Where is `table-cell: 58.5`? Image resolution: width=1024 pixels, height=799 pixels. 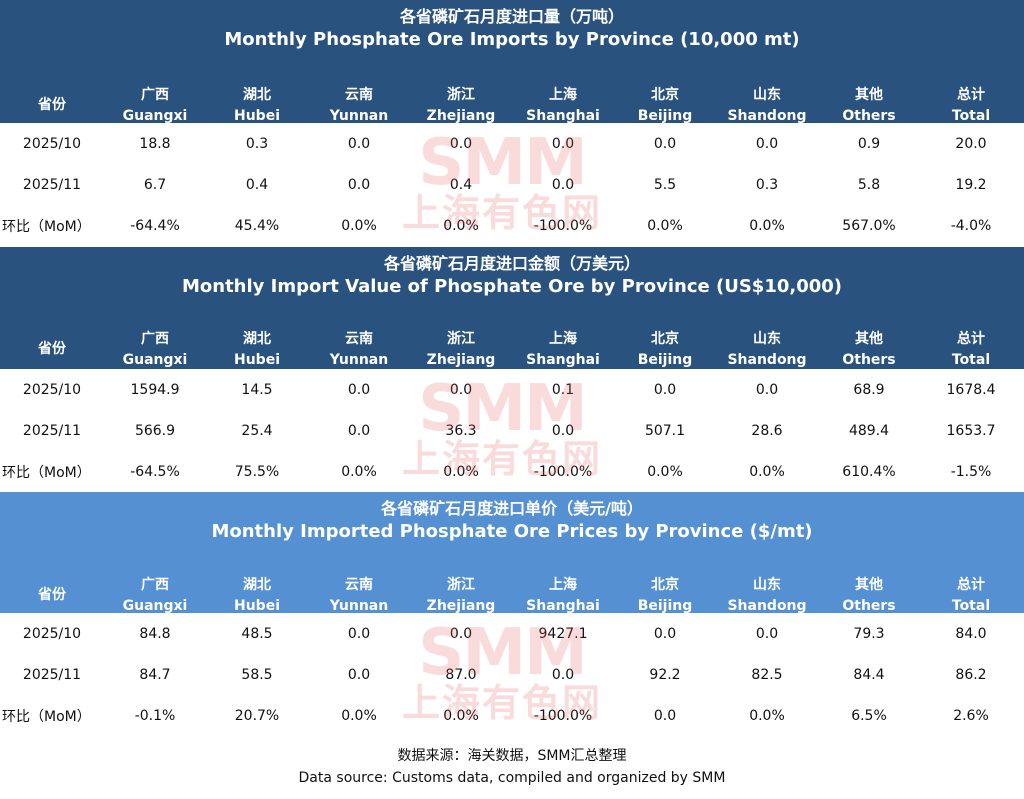
table-cell: 58.5 is located at coordinates (257, 674).